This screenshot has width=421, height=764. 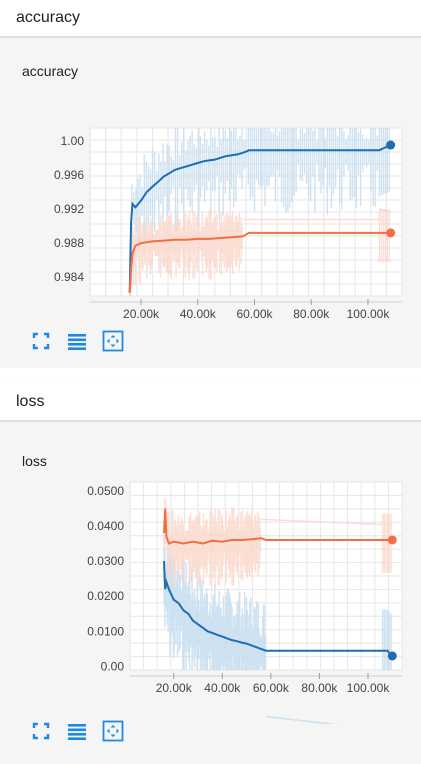 I want to click on accuracy-series-0-end-point, so click(x=391, y=145).